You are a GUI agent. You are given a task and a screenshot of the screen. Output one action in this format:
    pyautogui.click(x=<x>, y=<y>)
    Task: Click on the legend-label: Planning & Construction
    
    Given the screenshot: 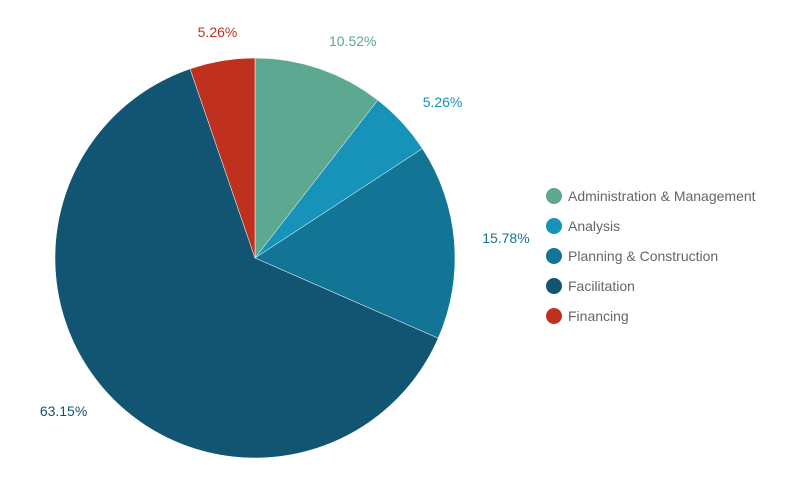 What is the action you would take?
    pyautogui.click(x=643, y=256)
    